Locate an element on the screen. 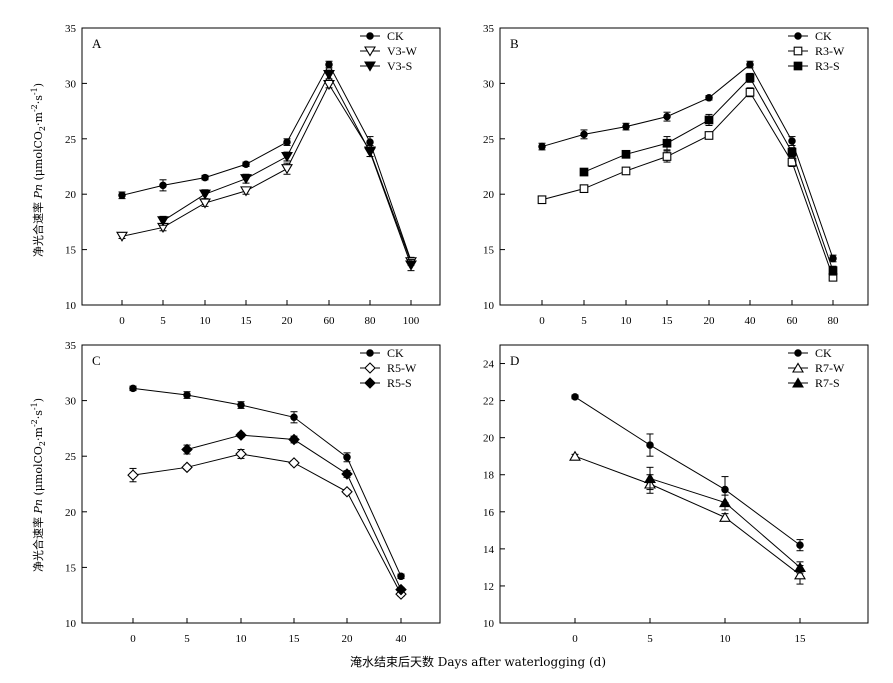 The height and width of the screenshot is (683, 893). series-r7-w is located at coordinates (687, 517).